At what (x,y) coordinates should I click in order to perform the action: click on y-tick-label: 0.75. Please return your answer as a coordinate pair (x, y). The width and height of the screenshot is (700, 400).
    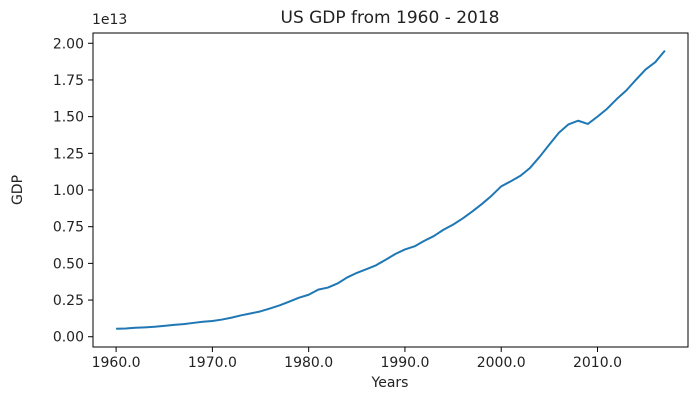
    Looking at the image, I should click on (68, 228).